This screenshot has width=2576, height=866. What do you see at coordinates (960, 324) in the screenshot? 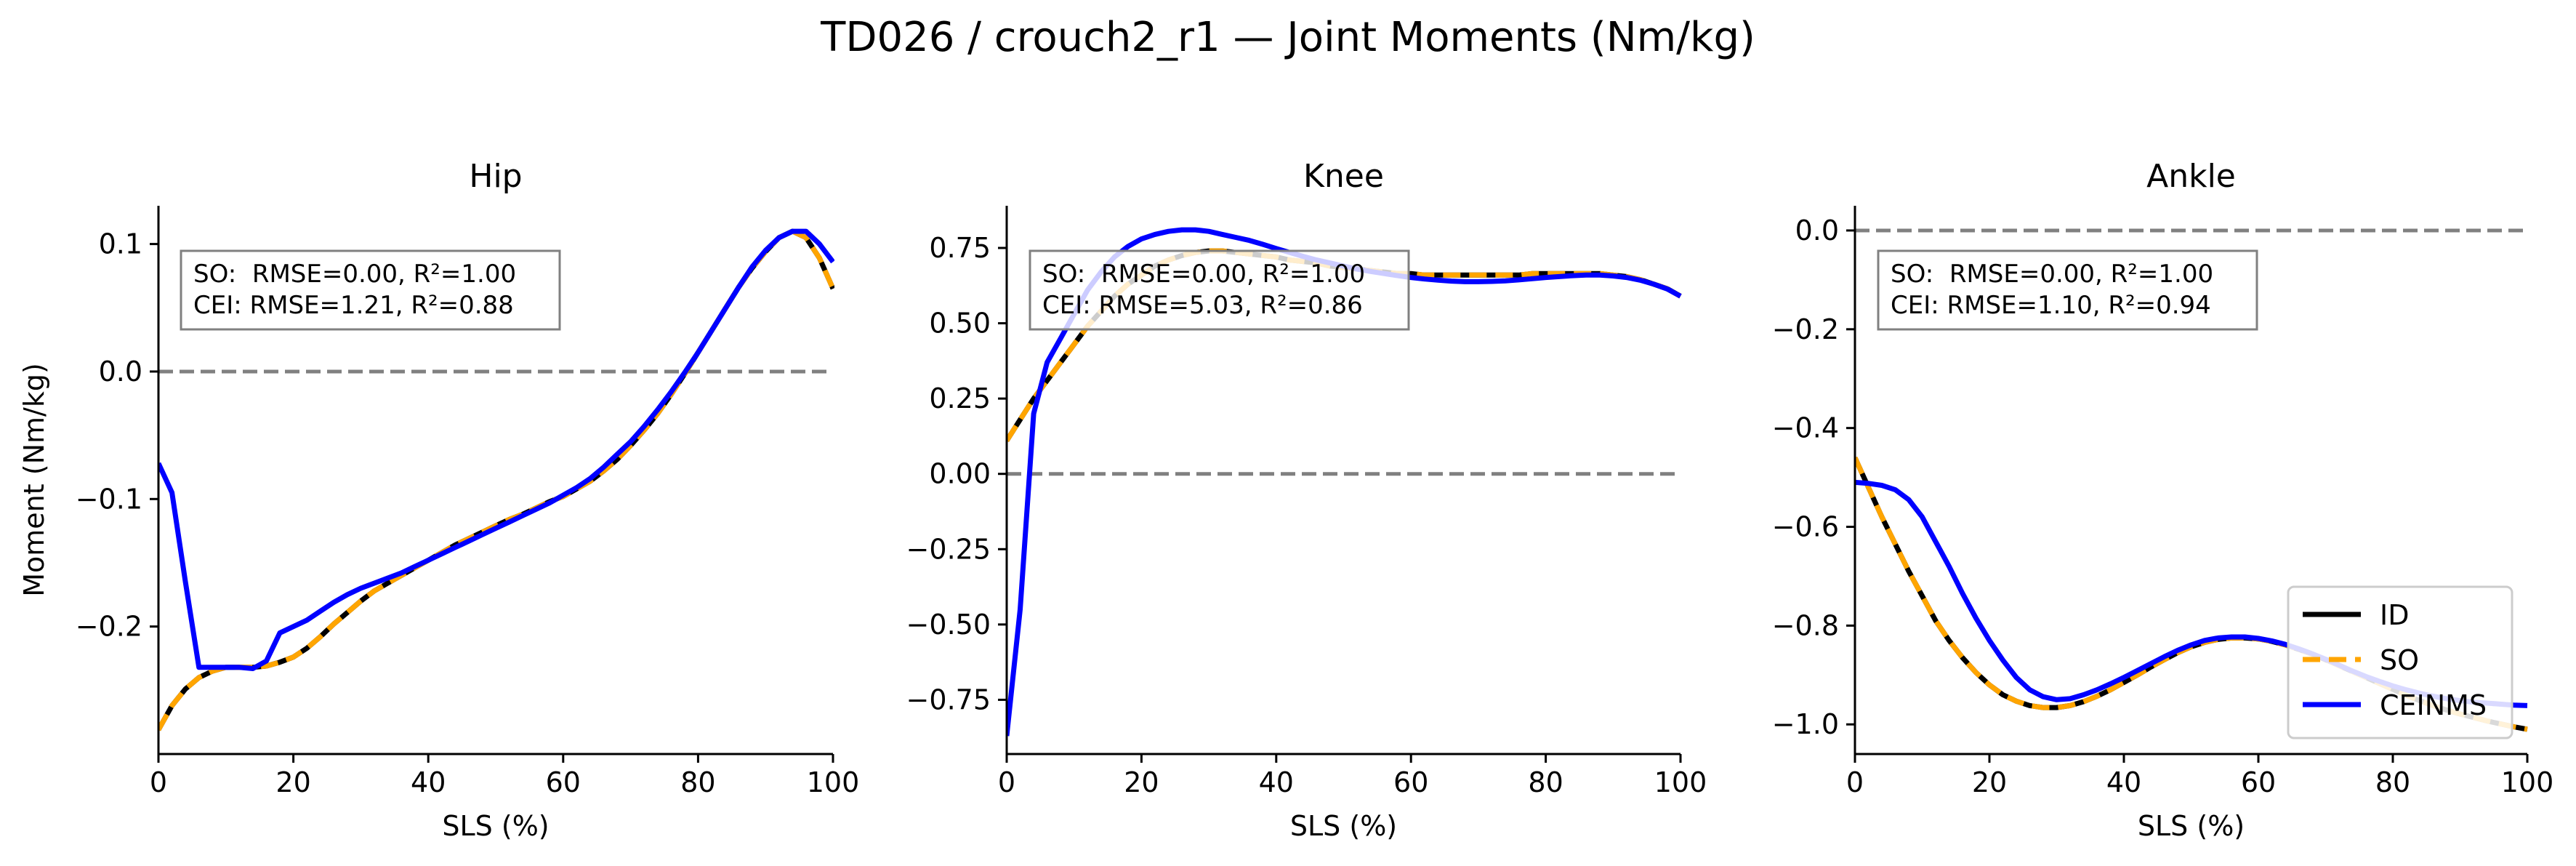
I see `y-tick-label: 0.50` at bounding box center [960, 324].